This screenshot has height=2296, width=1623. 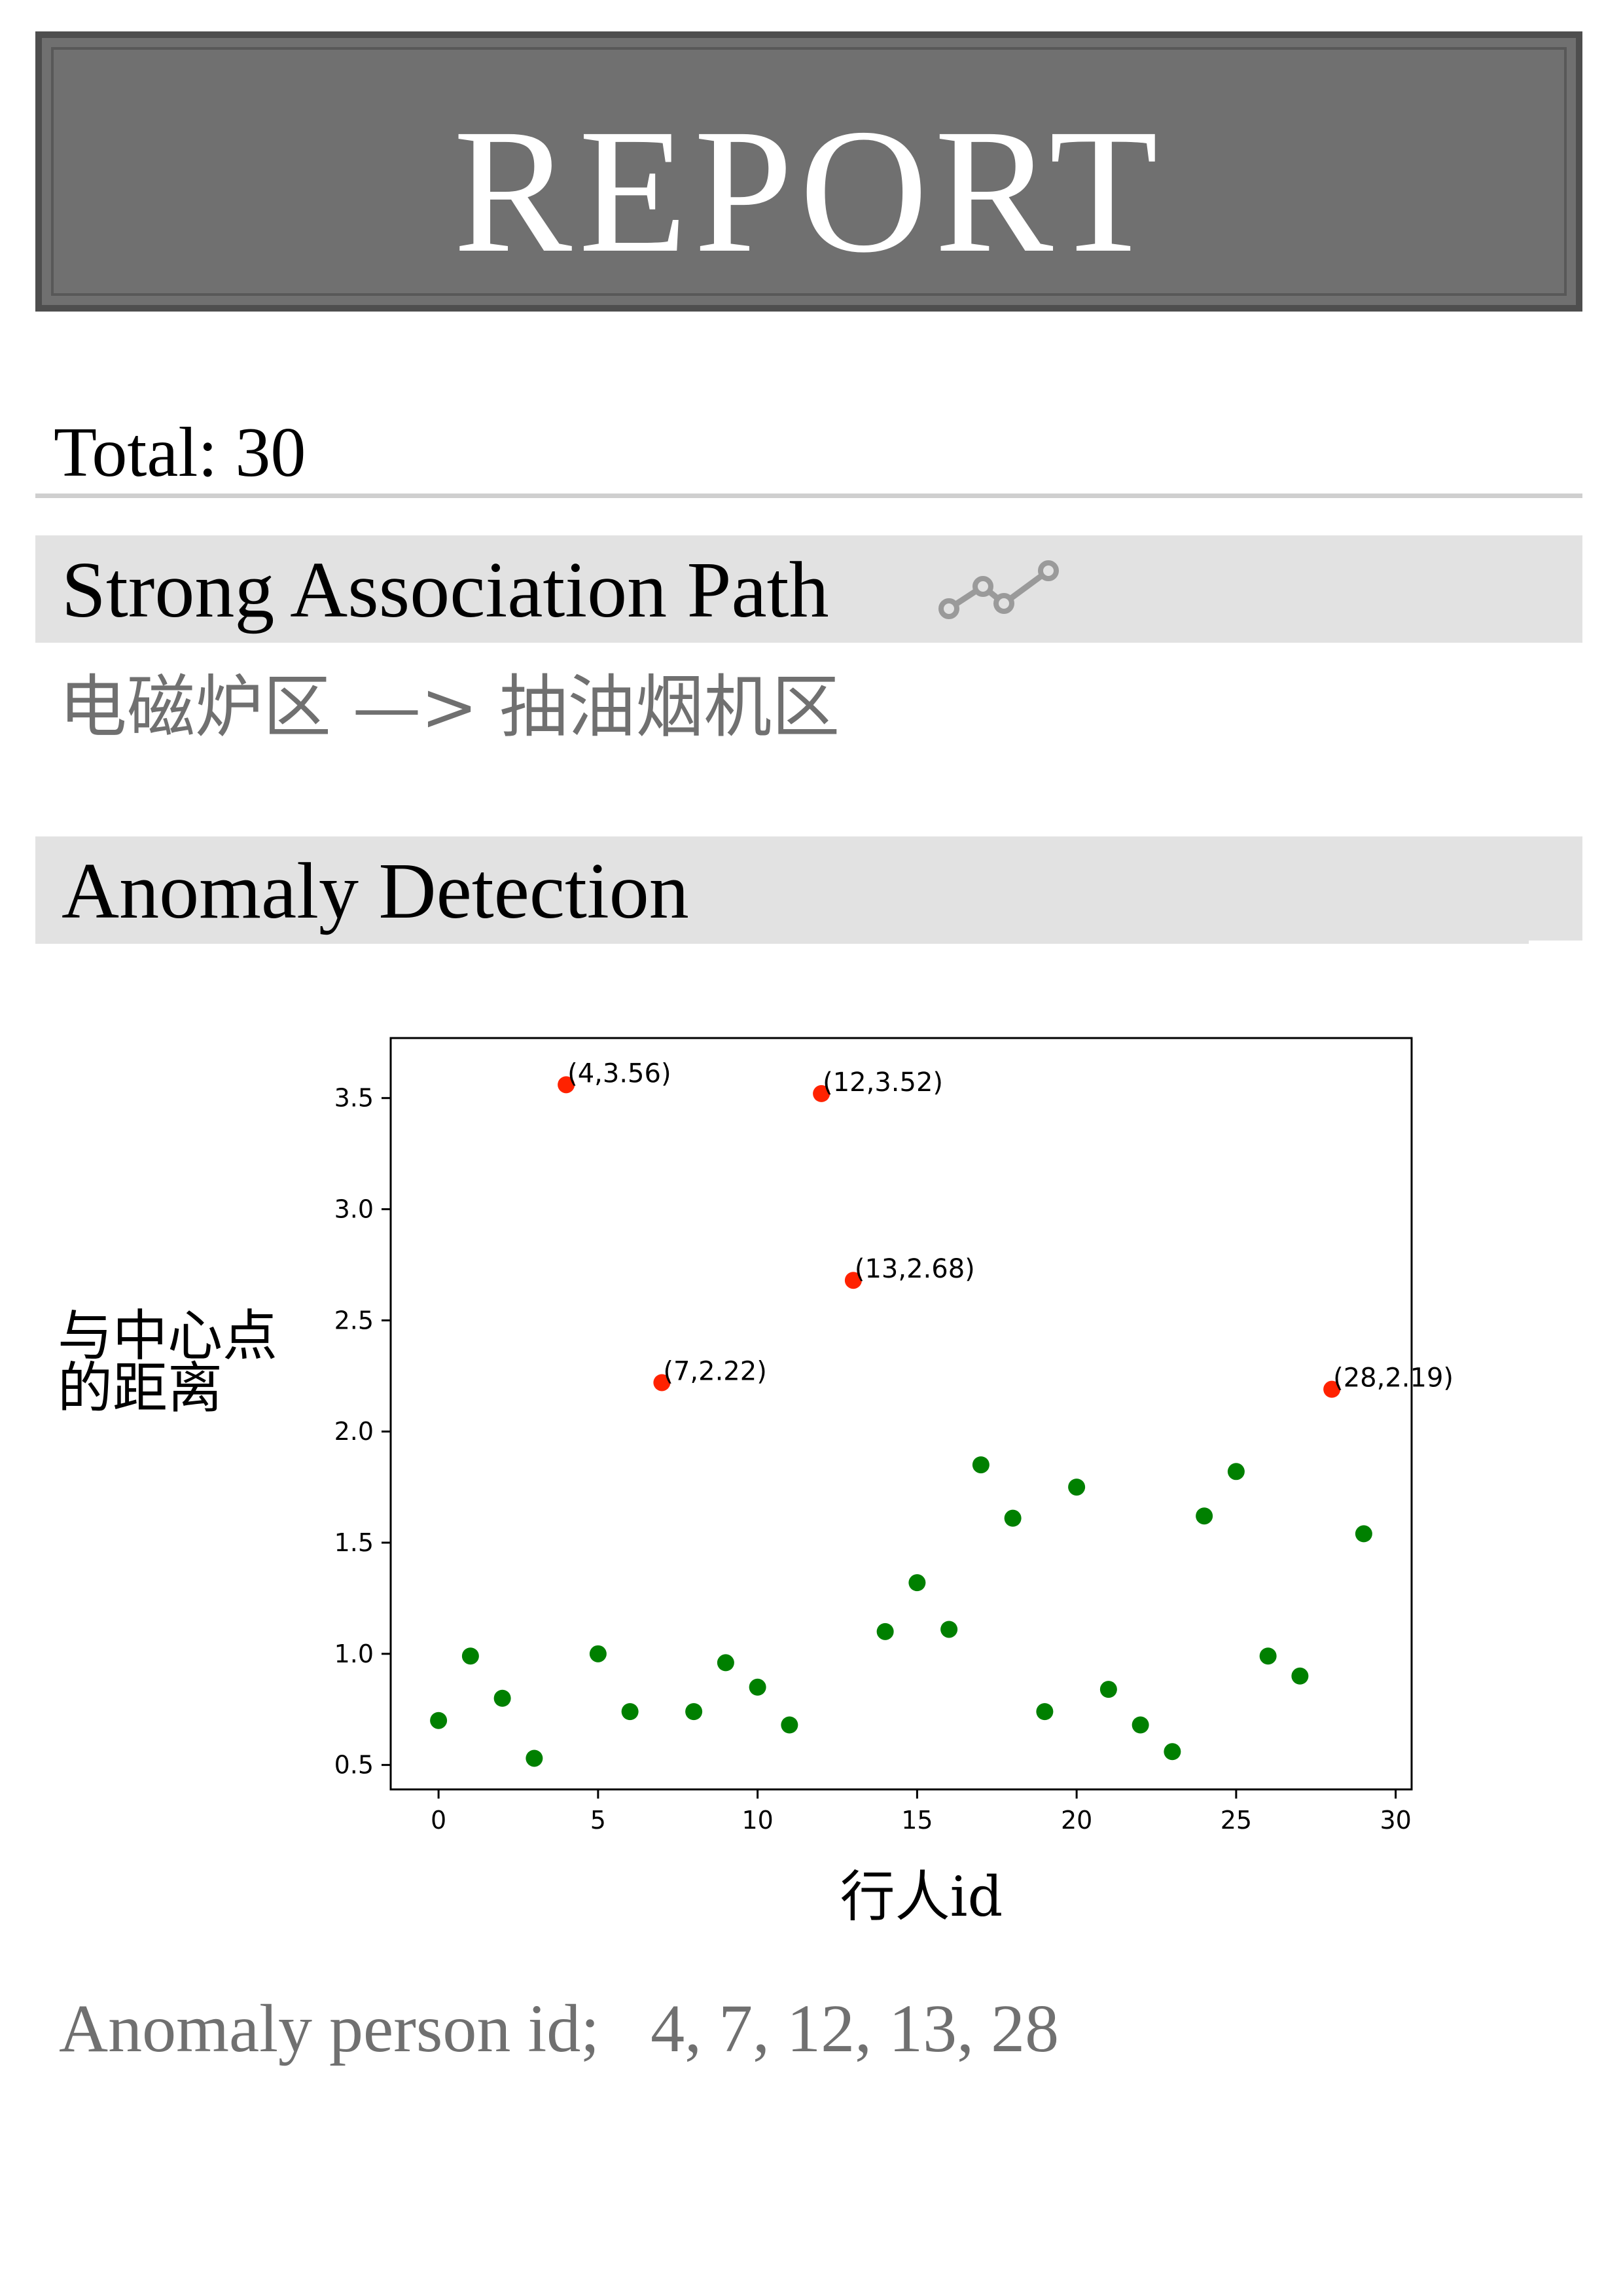 I want to click on total-count: Total: 30, so click(x=180, y=453).